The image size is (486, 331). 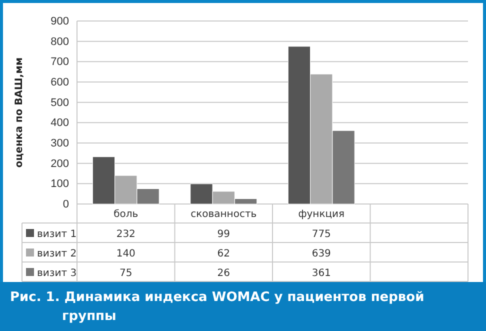 I want to click on y-tick-label: 800, so click(x=59, y=42).